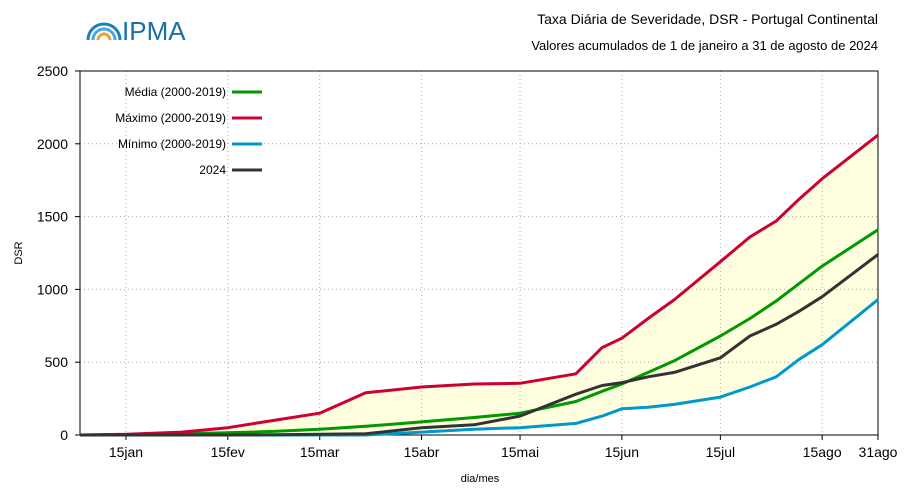  I want to click on legend-label: Máximo (2000-2019), so click(170, 118).